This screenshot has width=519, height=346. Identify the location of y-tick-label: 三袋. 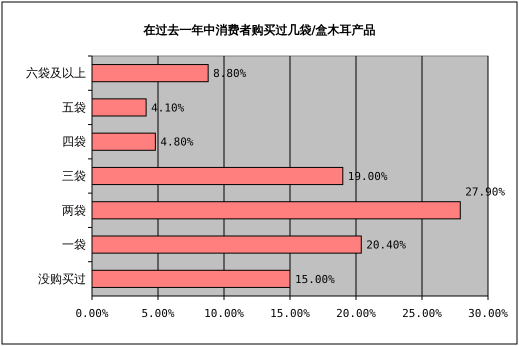
(74, 176).